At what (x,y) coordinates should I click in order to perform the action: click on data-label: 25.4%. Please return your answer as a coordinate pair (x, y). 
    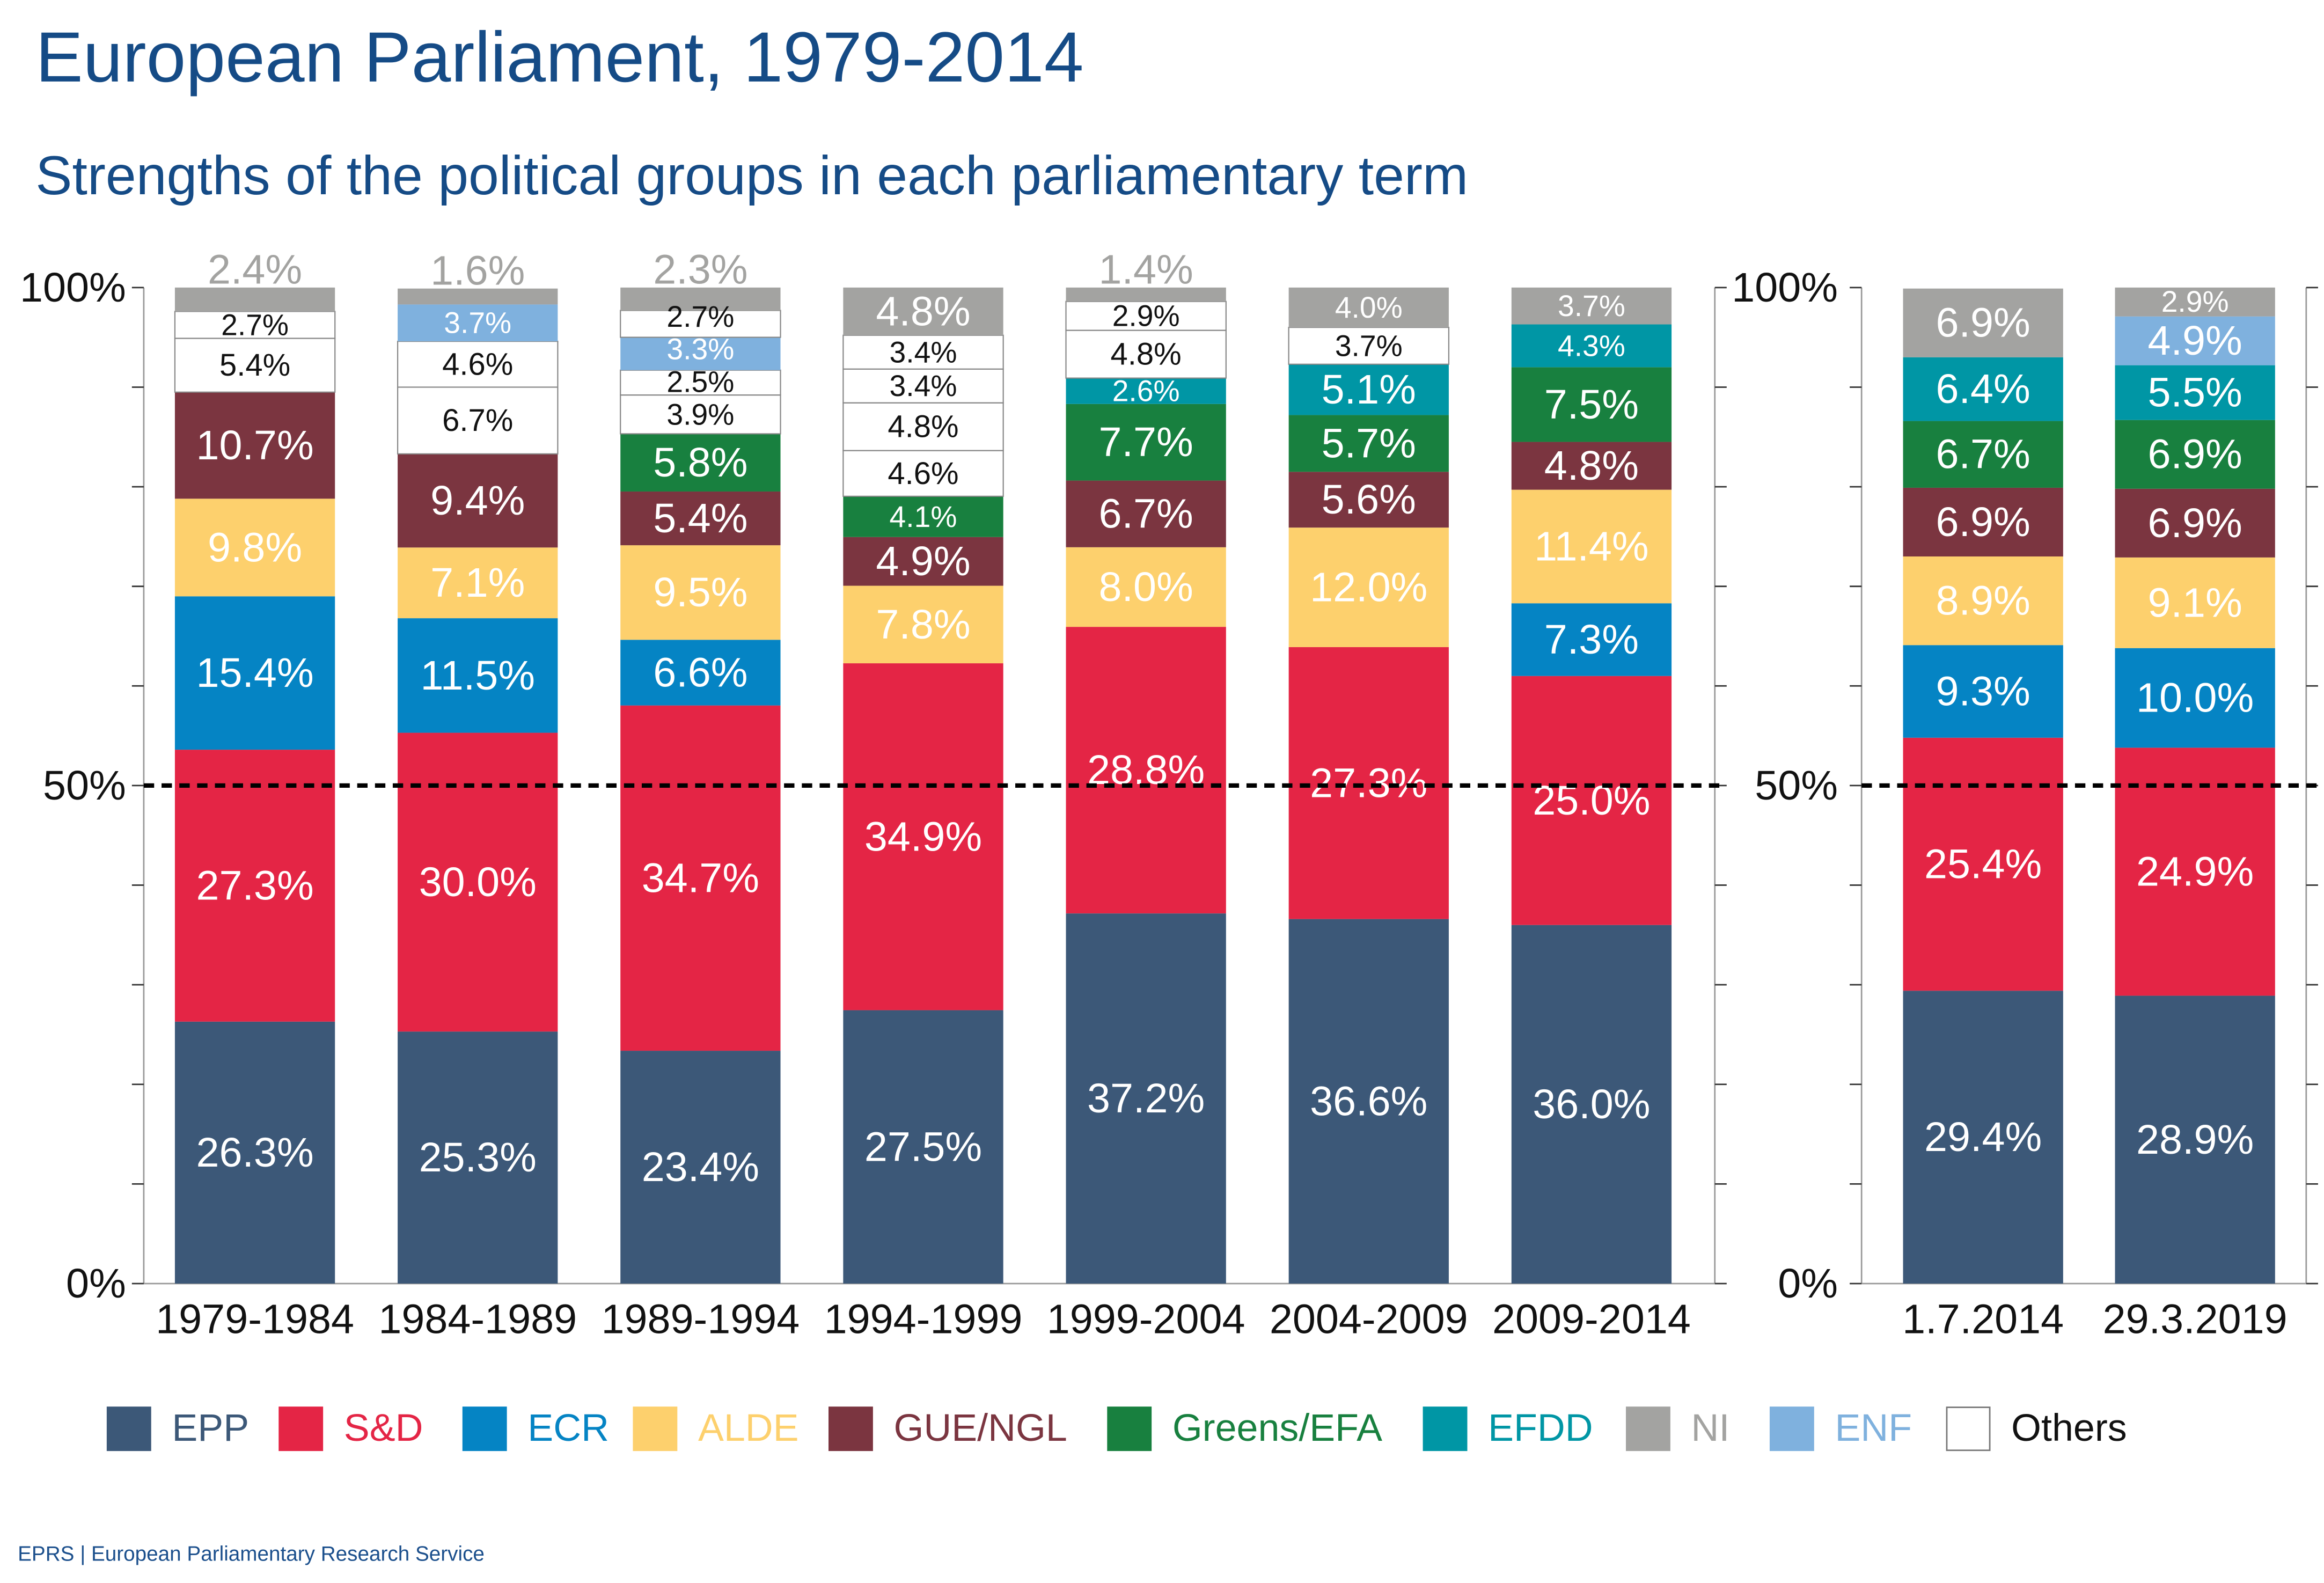
    Looking at the image, I should click on (1983, 864).